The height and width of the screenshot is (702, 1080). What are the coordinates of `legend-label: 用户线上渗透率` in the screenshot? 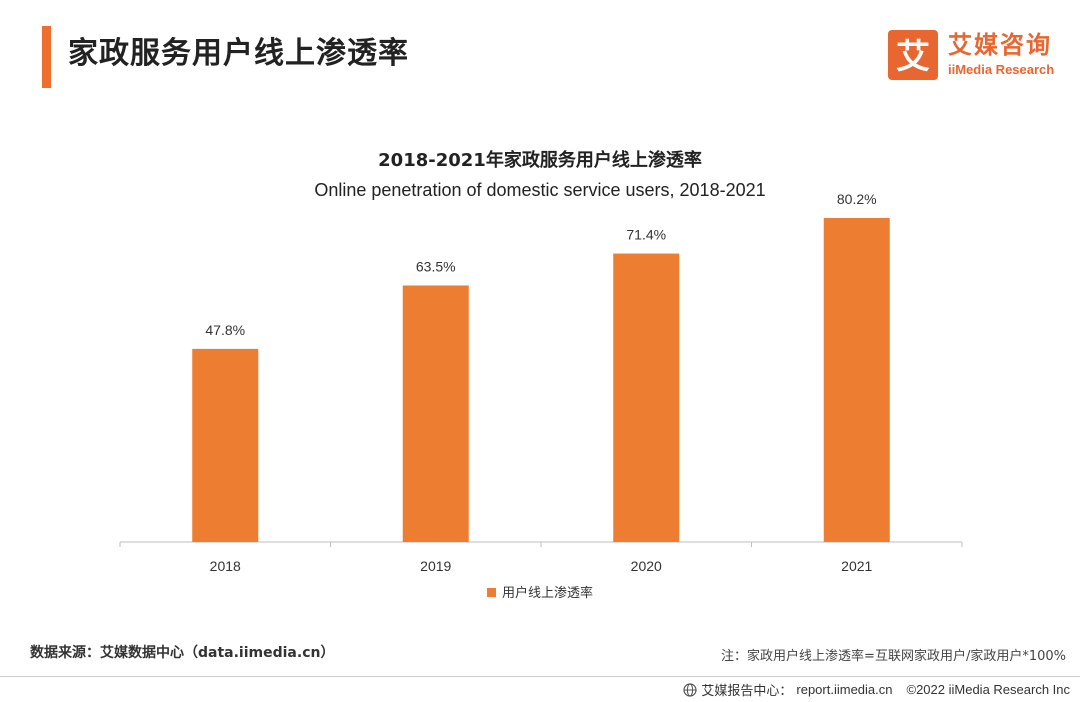 It's located at (547, 593).